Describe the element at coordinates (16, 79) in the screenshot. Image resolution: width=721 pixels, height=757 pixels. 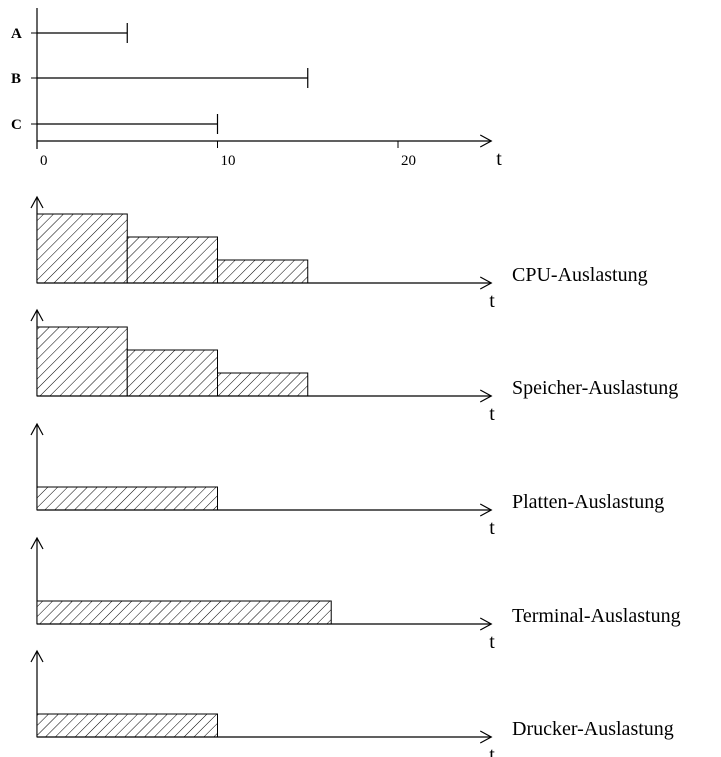
I see `process-label: B` at that location.